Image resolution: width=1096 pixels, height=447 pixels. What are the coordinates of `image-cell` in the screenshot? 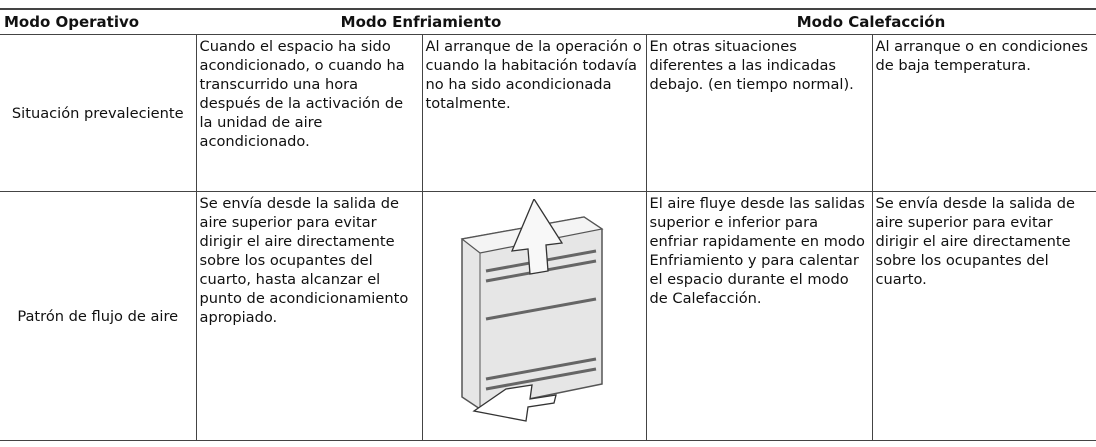 It's located at (533, 316).